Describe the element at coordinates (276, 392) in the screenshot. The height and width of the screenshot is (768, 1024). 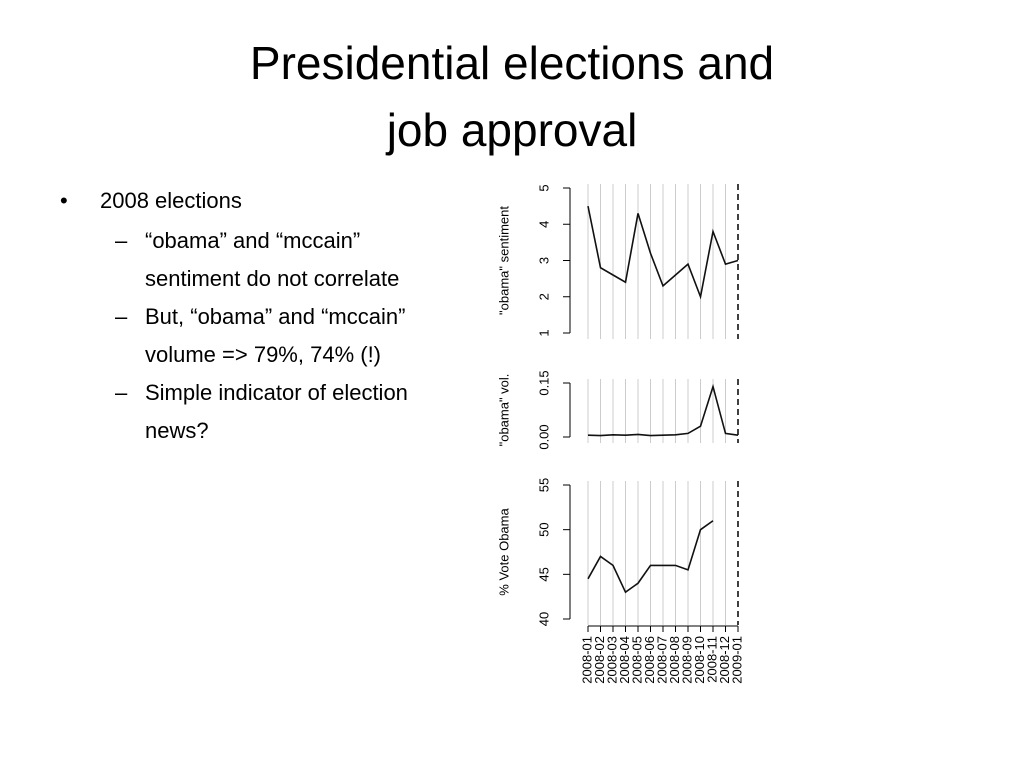
I see `bullet-text: Simple indicator of election` at that location.